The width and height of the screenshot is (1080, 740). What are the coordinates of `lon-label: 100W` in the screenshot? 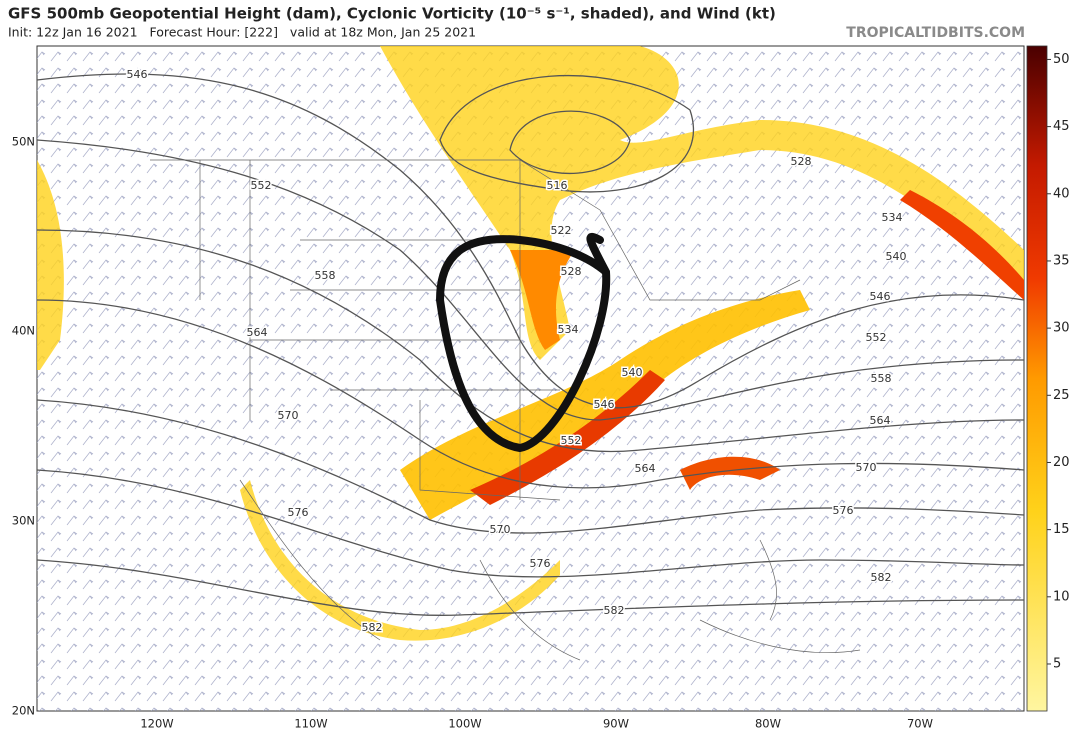 It's located at (464, 724).